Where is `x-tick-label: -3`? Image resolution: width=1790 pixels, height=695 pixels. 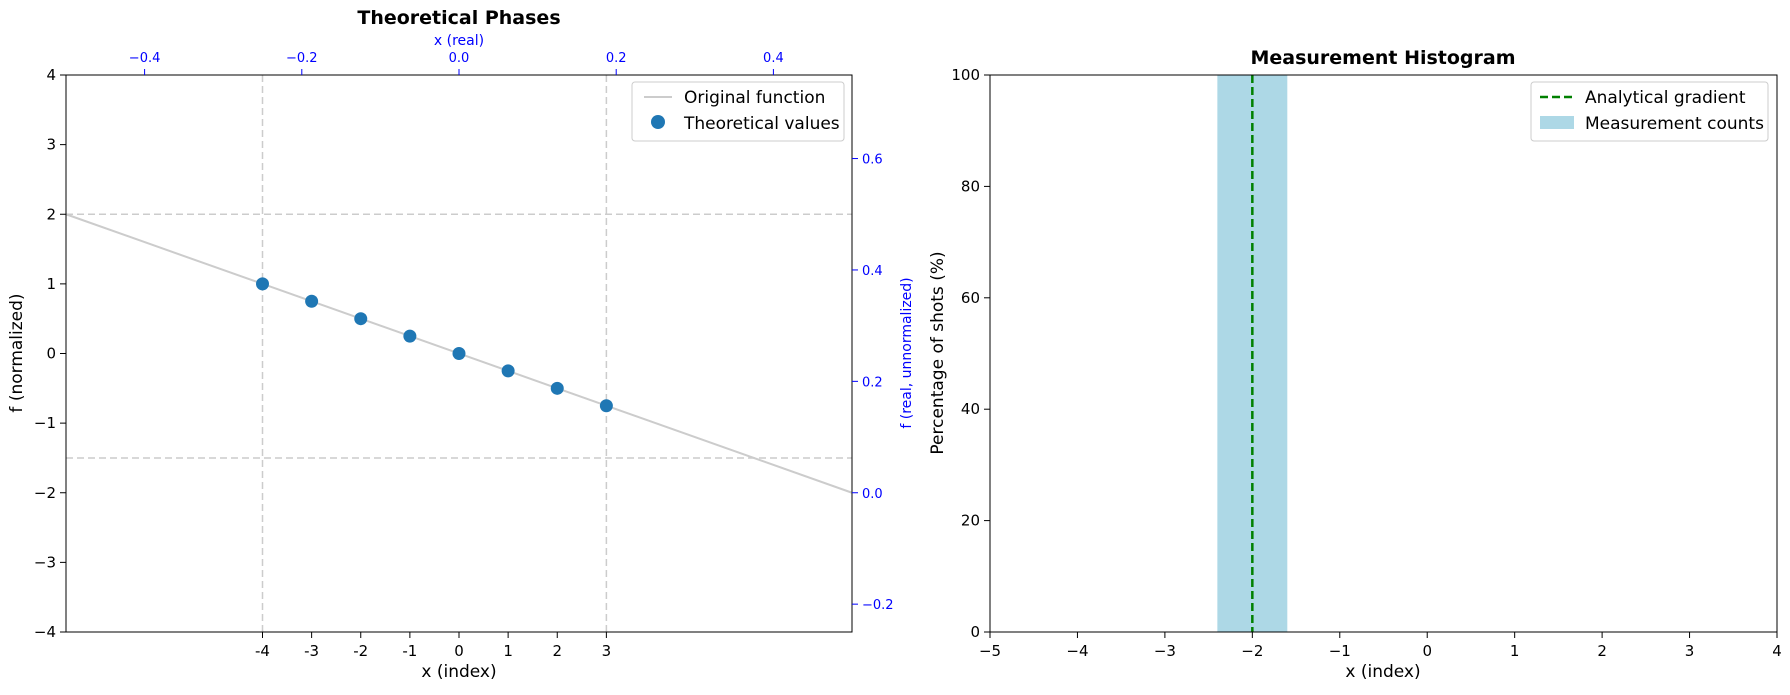
x-tick-label: -3 is located at coordinates (311, 651).